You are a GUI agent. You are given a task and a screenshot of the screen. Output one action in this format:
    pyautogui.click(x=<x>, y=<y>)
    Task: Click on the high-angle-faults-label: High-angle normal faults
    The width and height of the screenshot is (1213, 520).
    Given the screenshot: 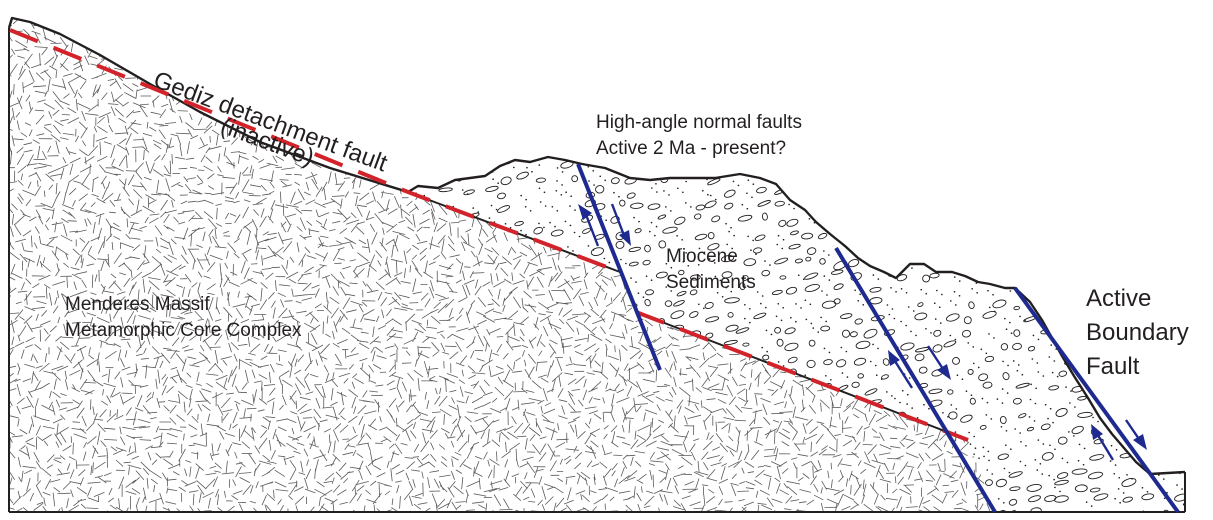 What is the action you would take?
    pyautogui.click(x=699, y=122)
    